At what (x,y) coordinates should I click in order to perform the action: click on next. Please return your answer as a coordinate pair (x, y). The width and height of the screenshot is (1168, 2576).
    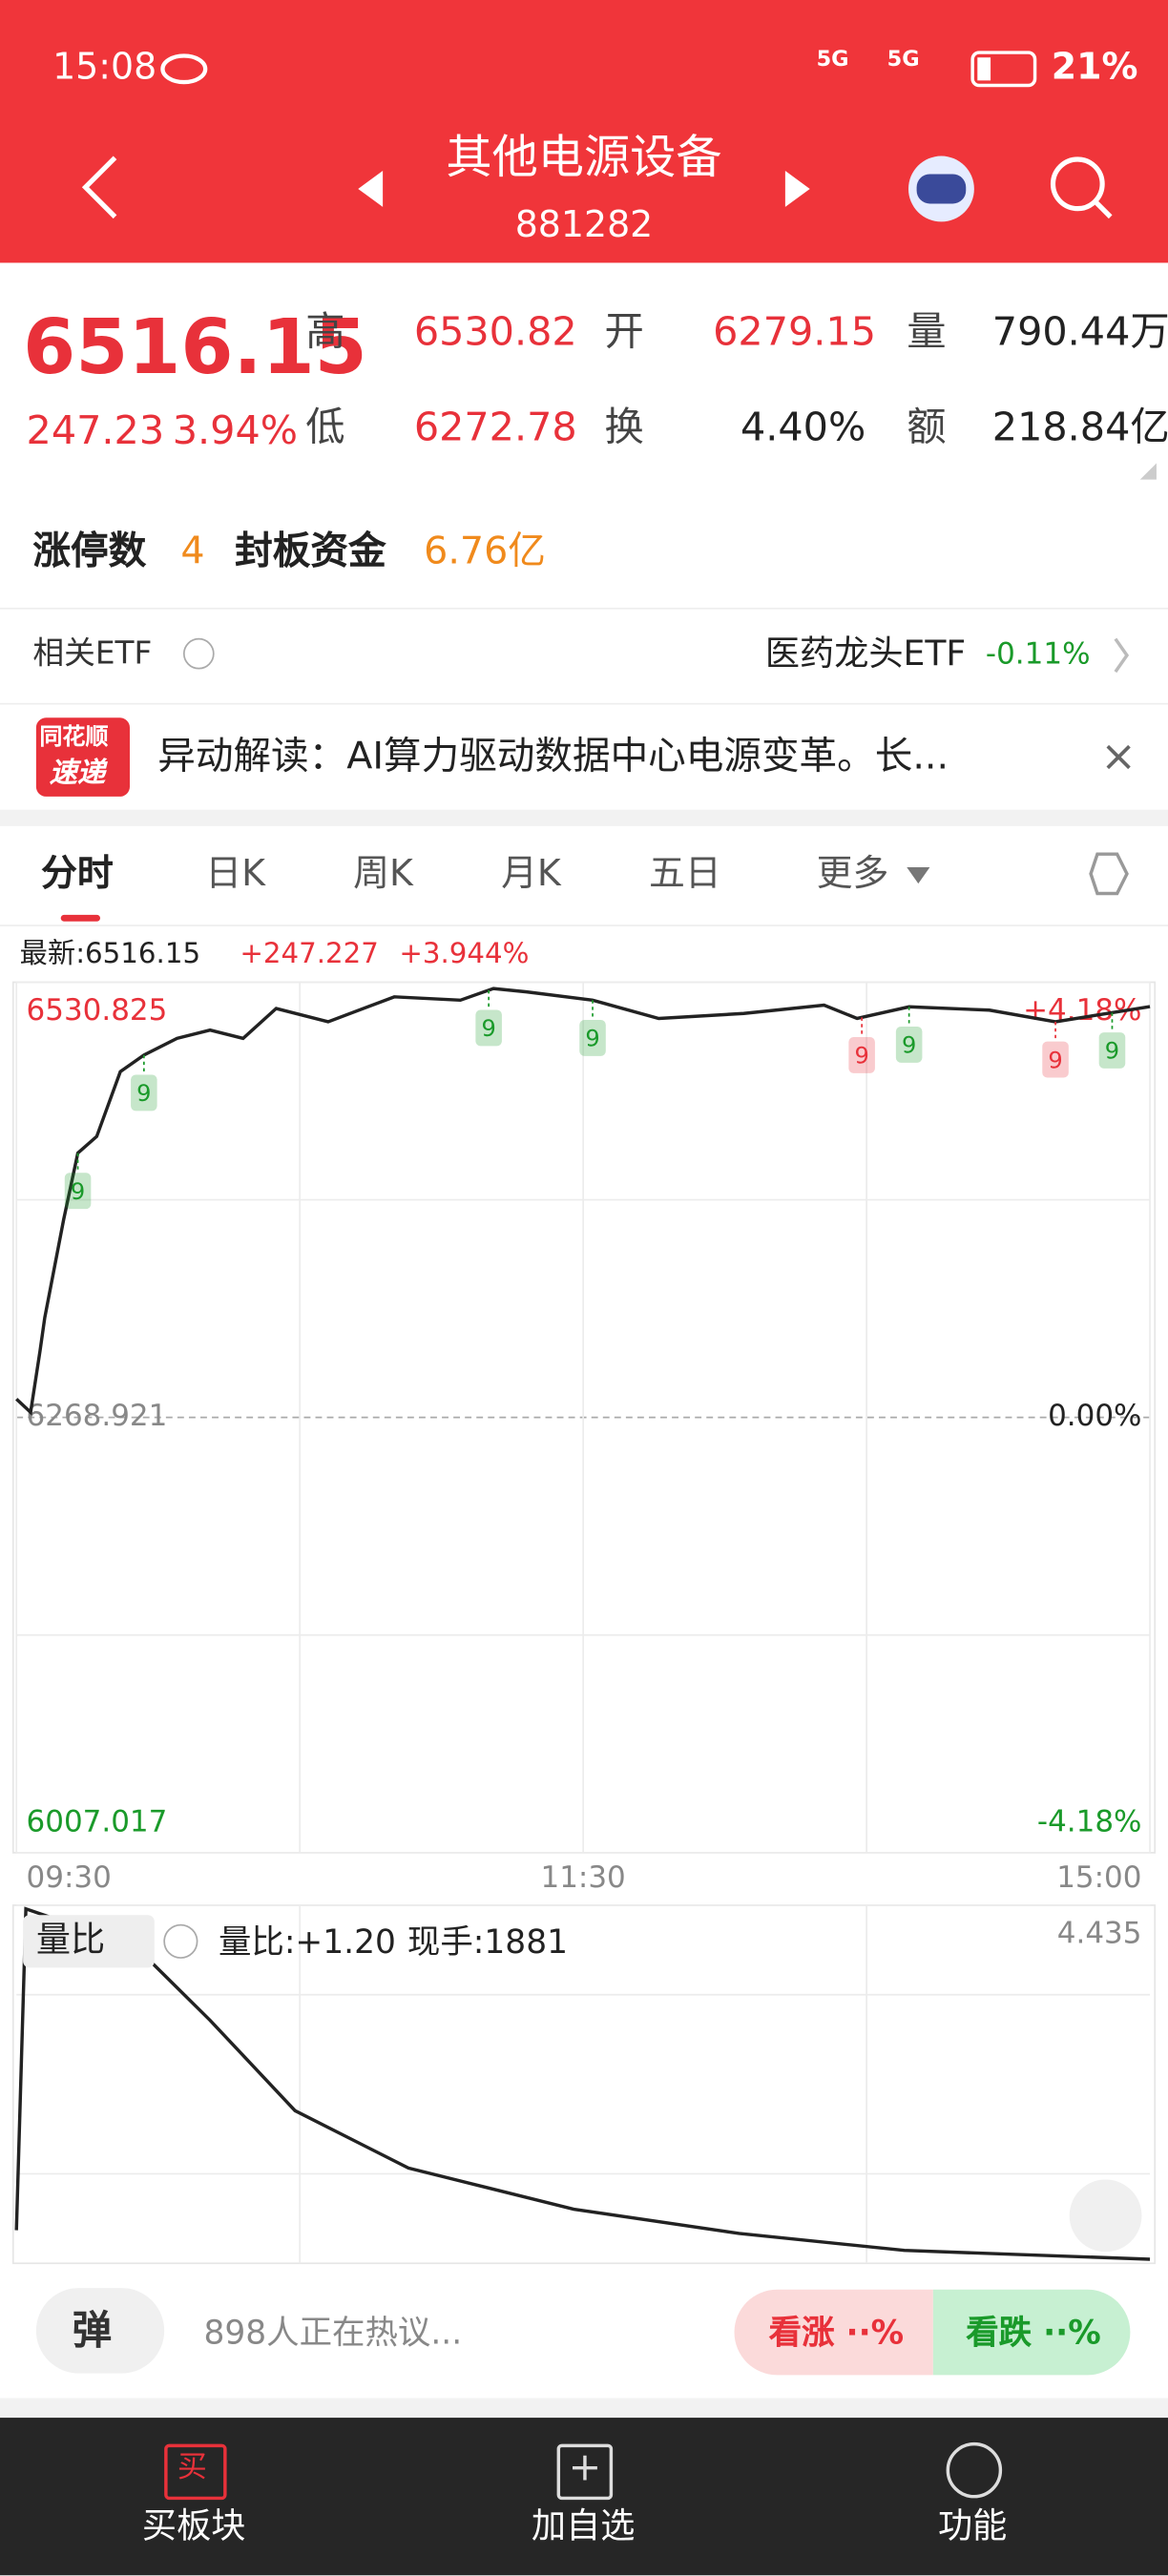
    Looking at the image, I should click on (797, 189).